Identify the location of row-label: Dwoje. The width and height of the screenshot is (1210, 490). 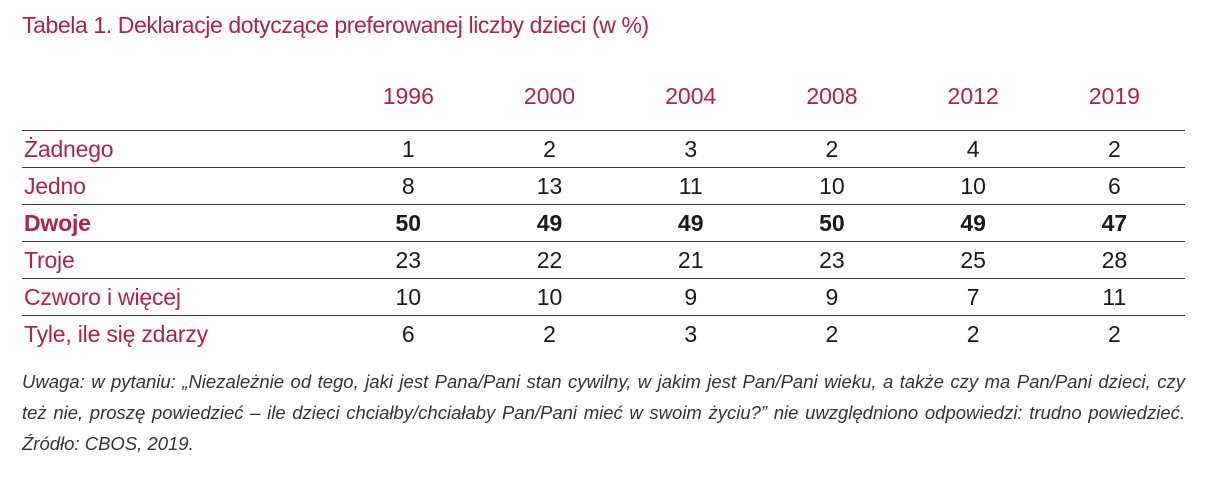
(180, 223).